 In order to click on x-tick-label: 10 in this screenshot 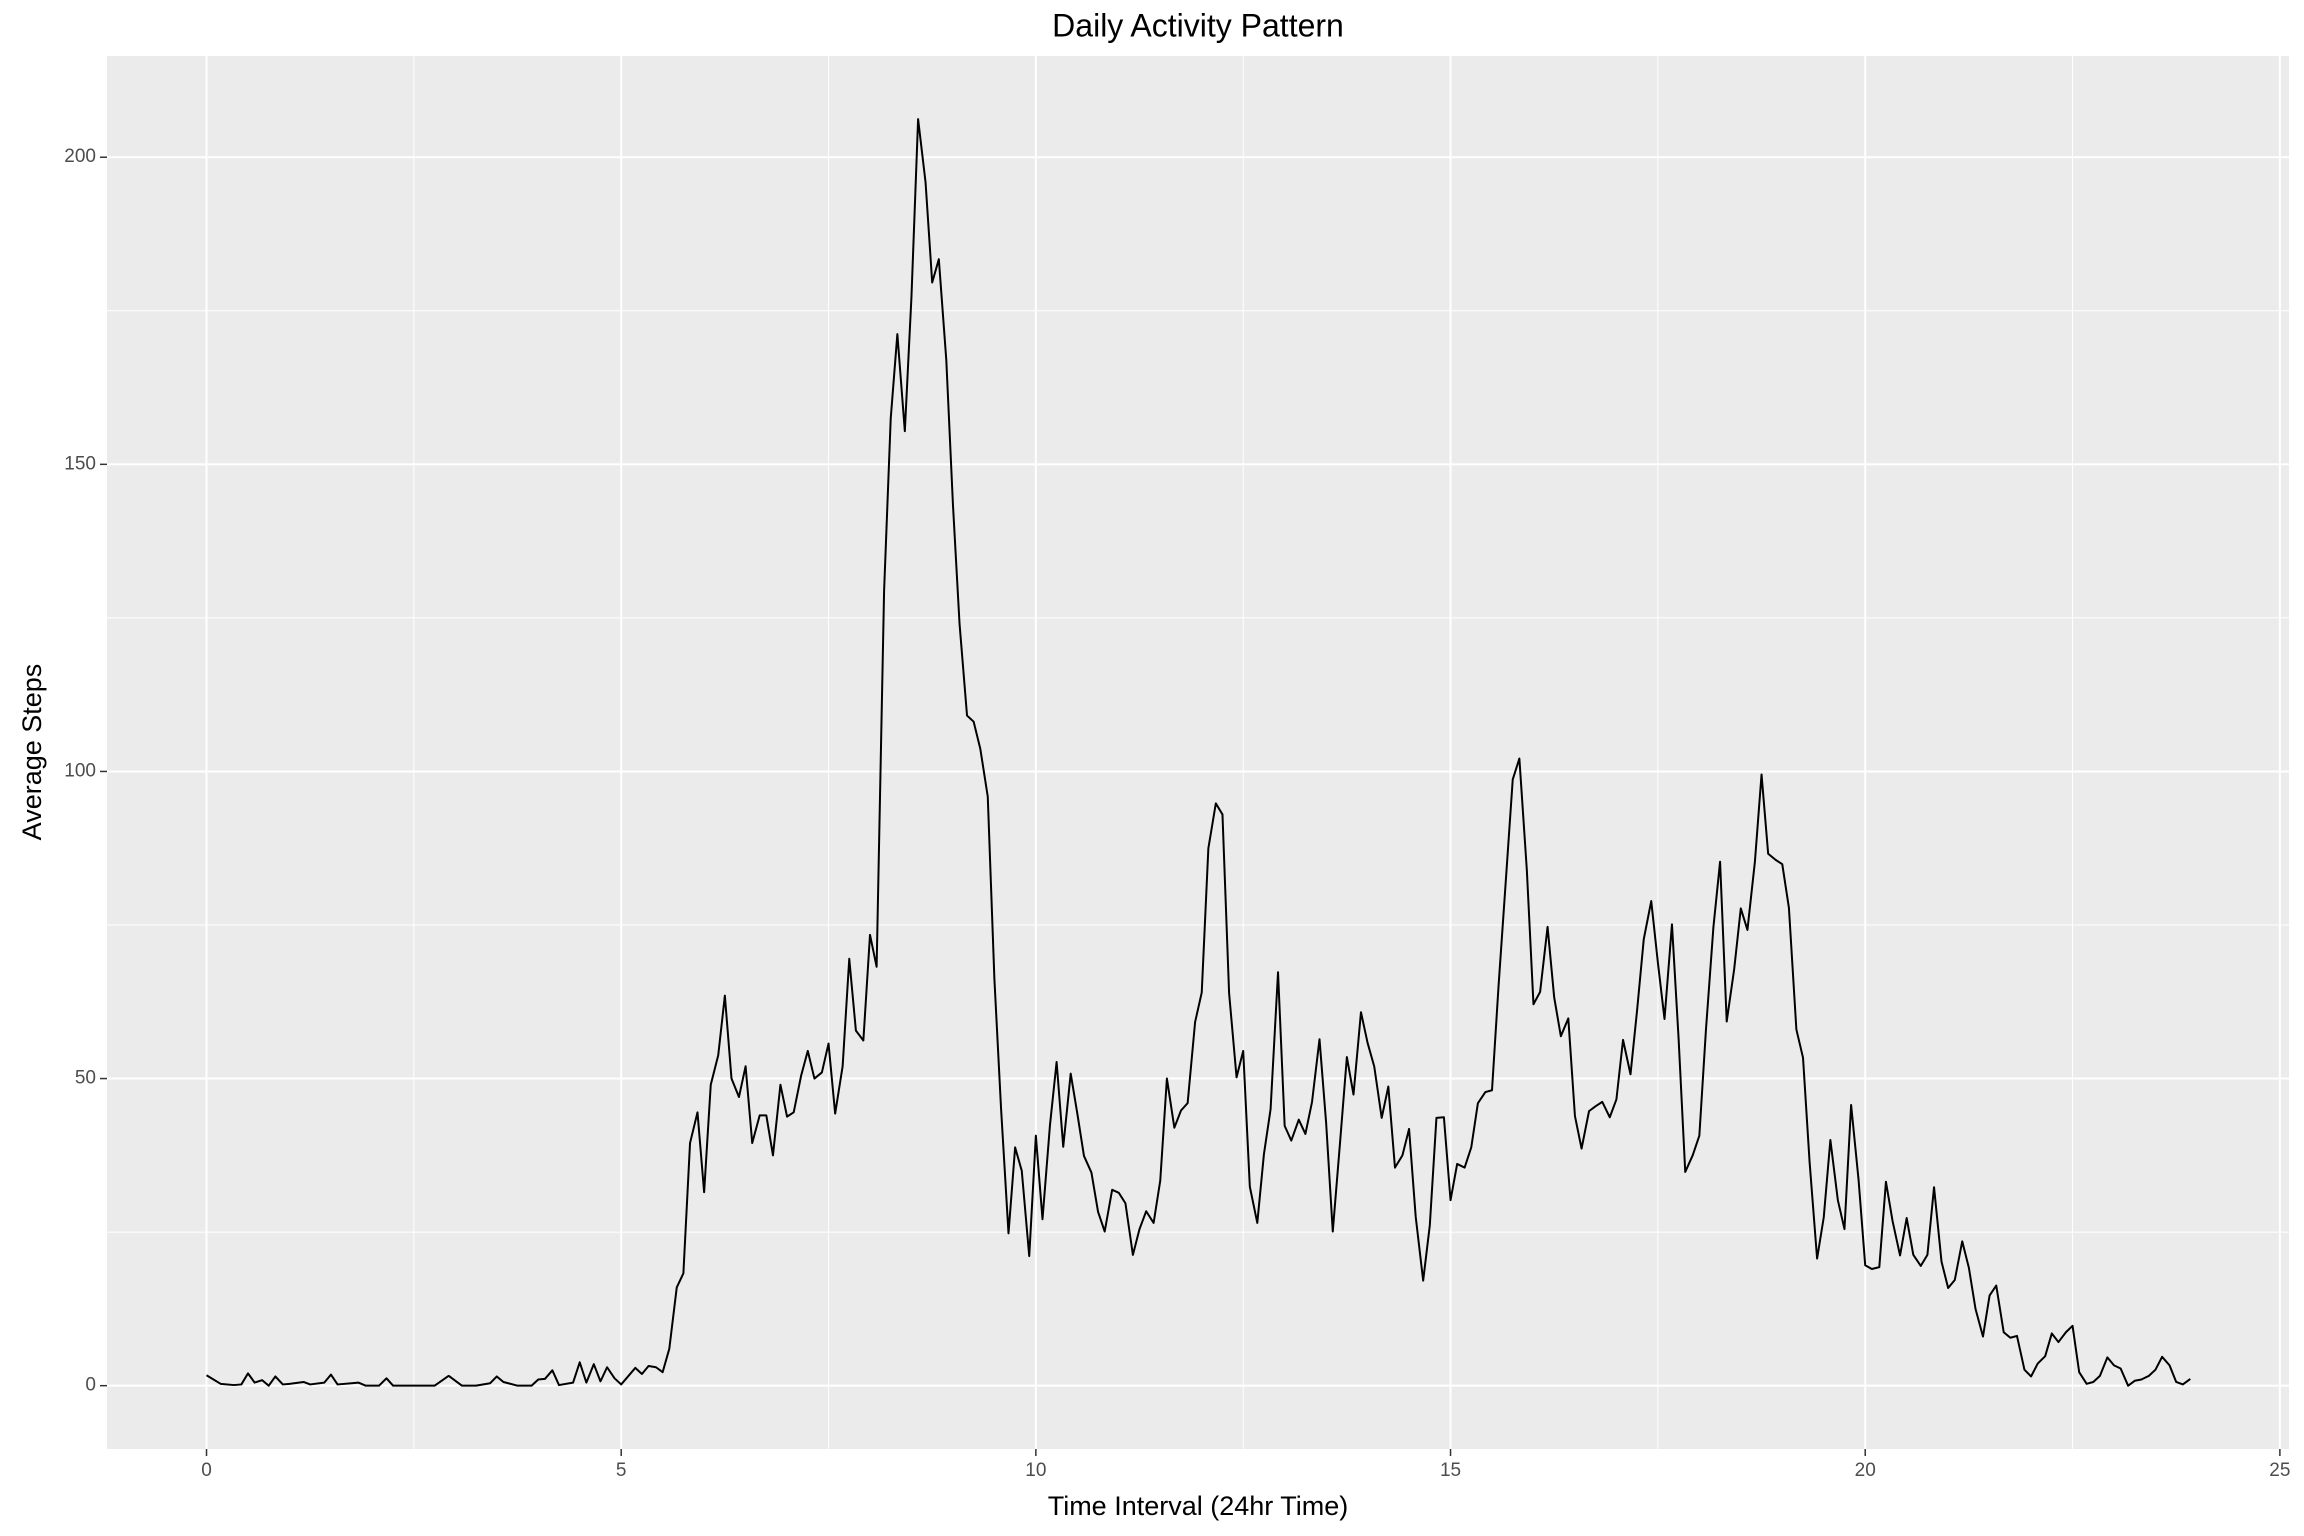, I will do `click(1035, 1470)`.